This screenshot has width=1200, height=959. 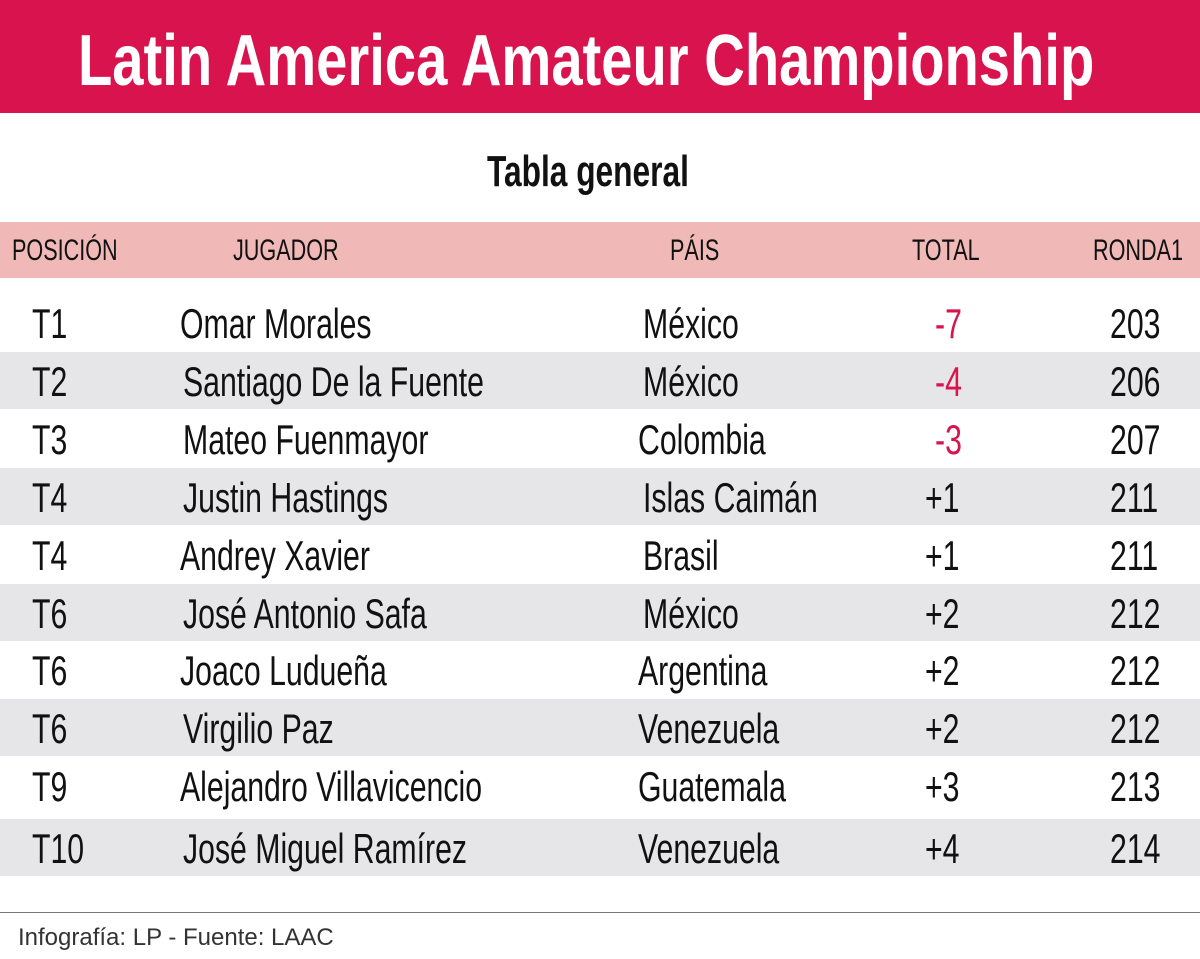 I want to click on round1-cell: 203, so click(x=1135, y=323).